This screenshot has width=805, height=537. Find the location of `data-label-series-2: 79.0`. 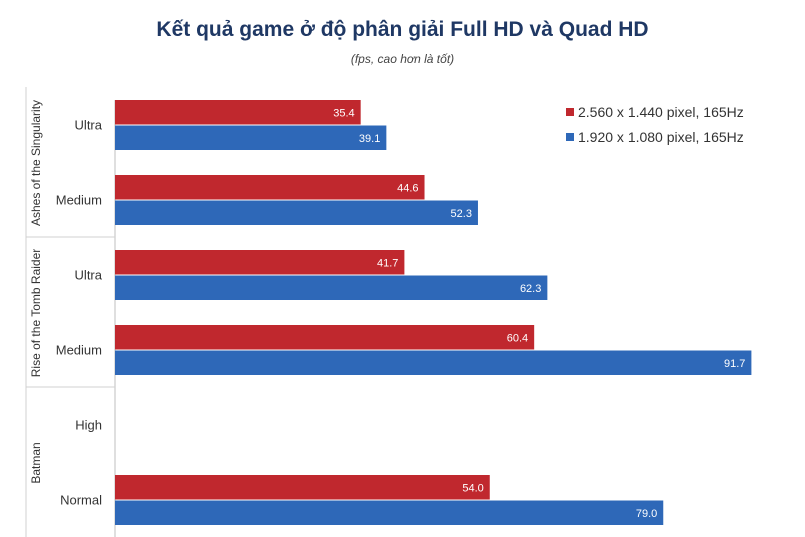

data-label-series-2: 79.0 is located at coordinates (646, 514).